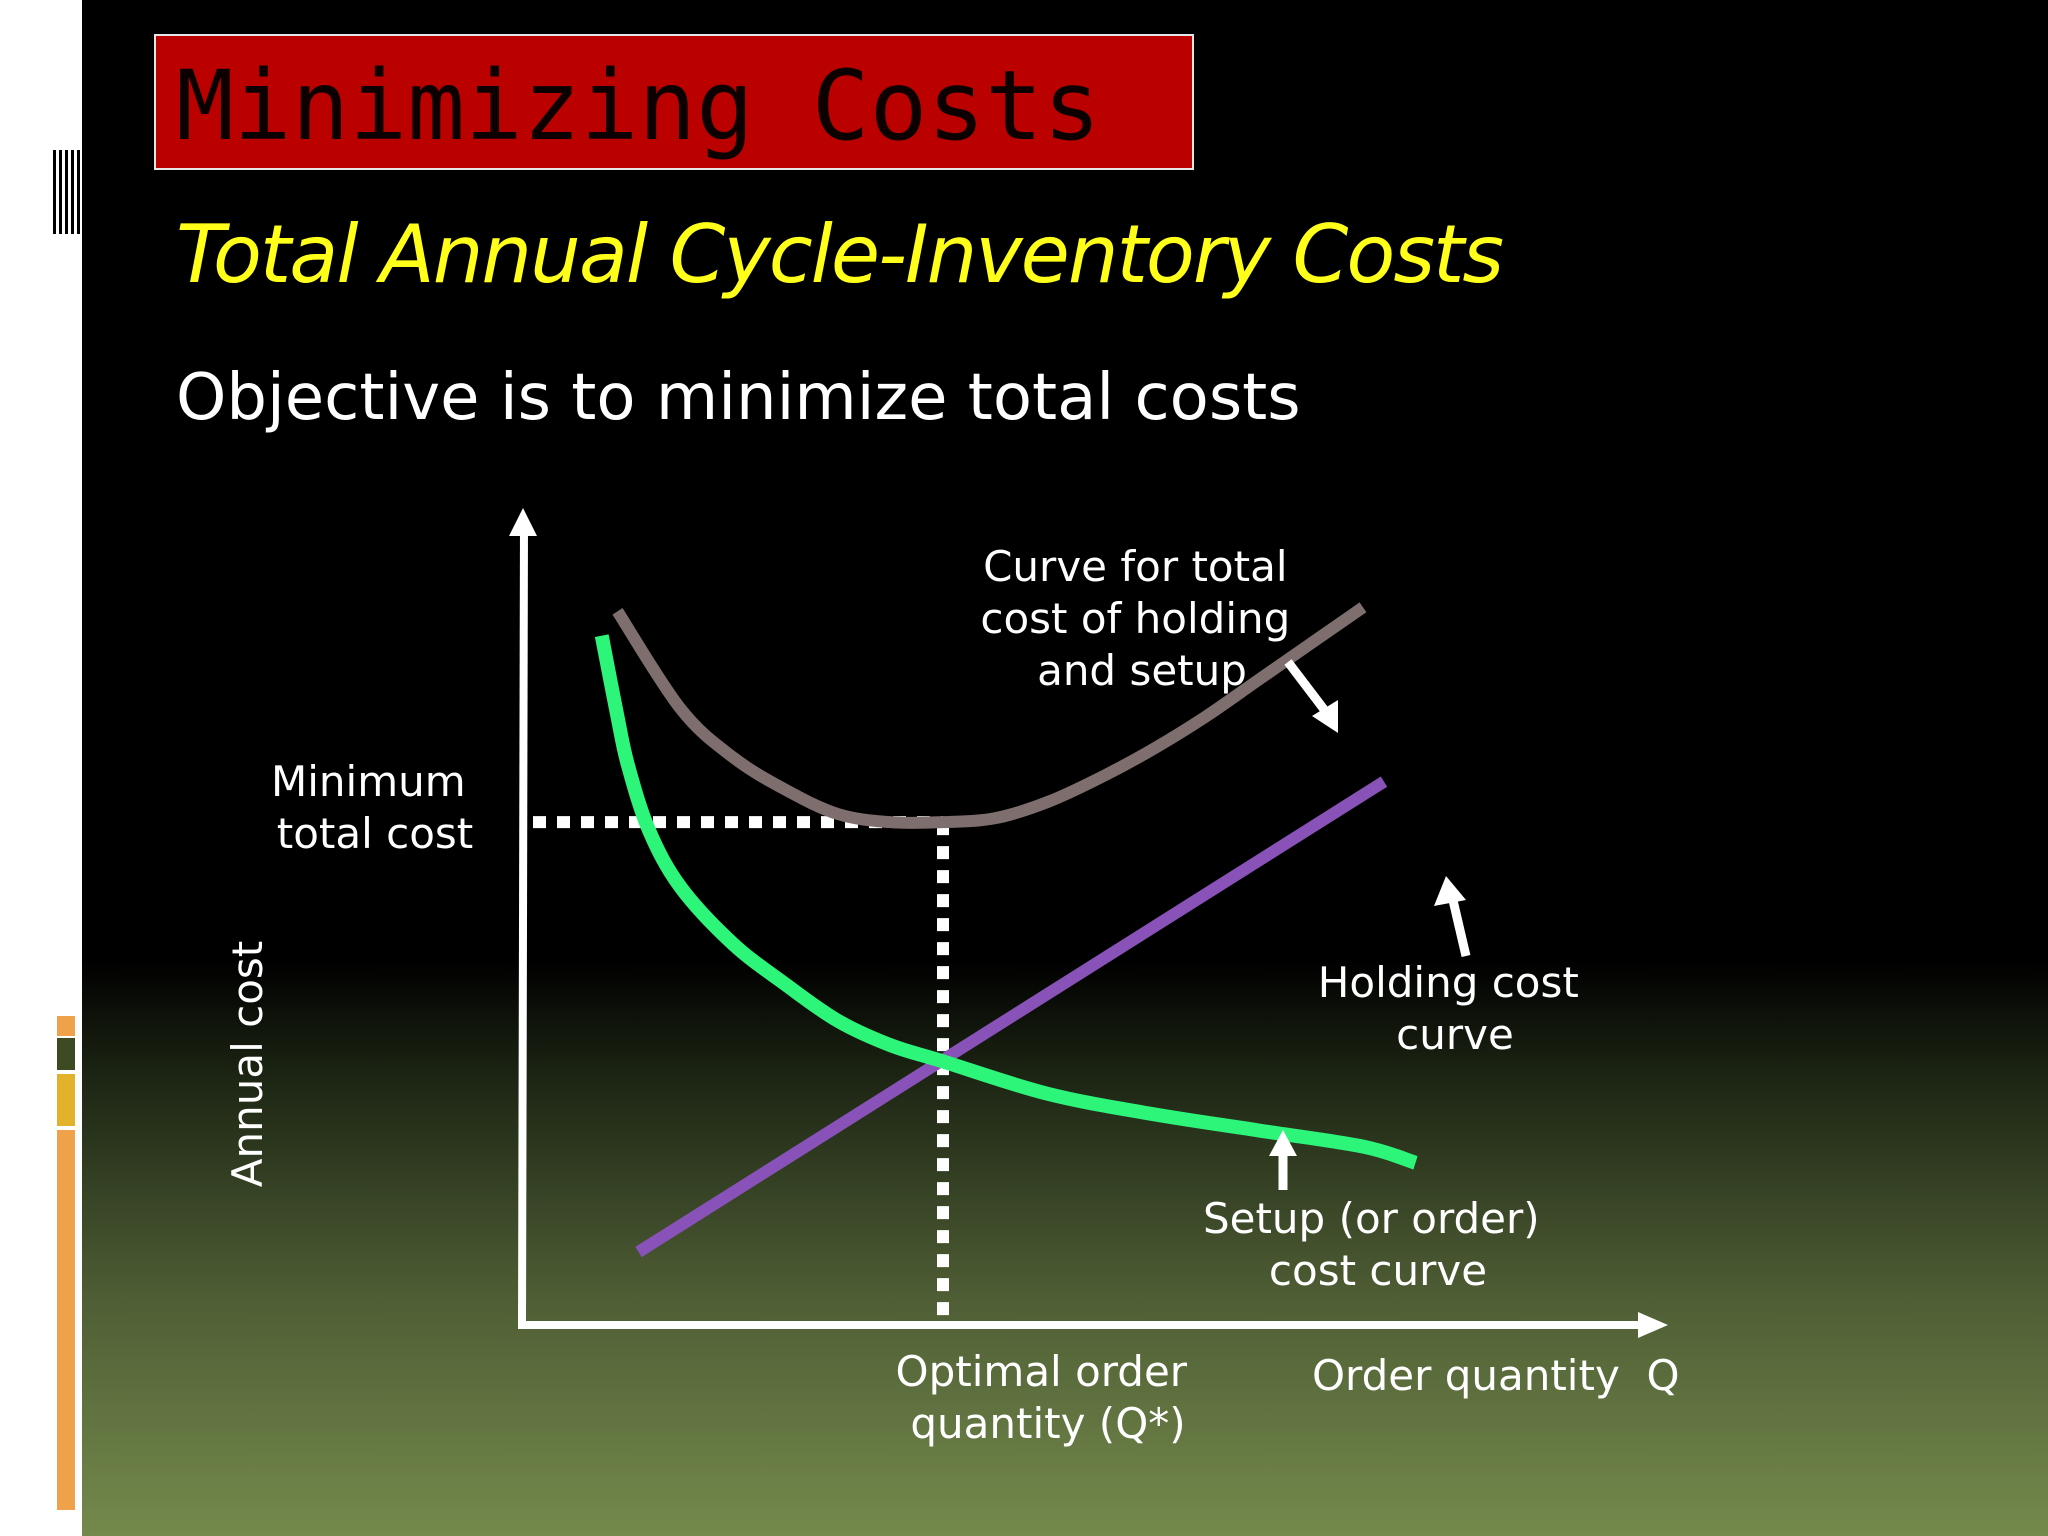 The height and width of the screenshot is (1536, 2048). What do you see at coordinates (738, 398) in the screenshot?
I see `objective-text: Objective is to minimize total costs` at bounding box center [738, 398].